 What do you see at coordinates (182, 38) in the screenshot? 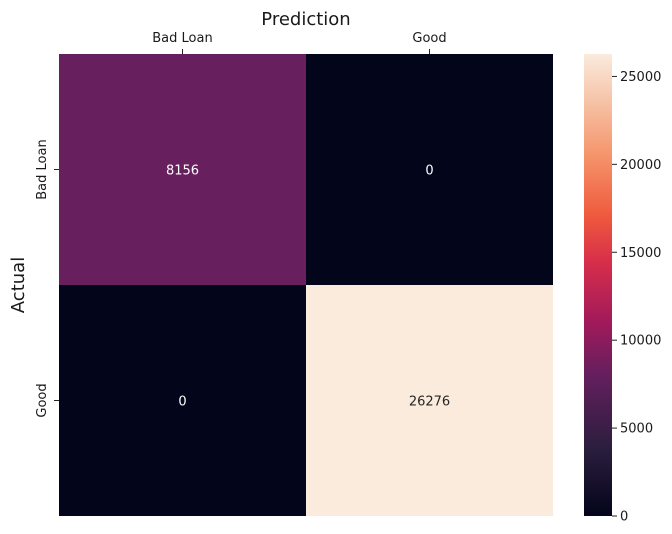
I see `x-tick-label: Bad Loan` at bounding box center [182, 38].